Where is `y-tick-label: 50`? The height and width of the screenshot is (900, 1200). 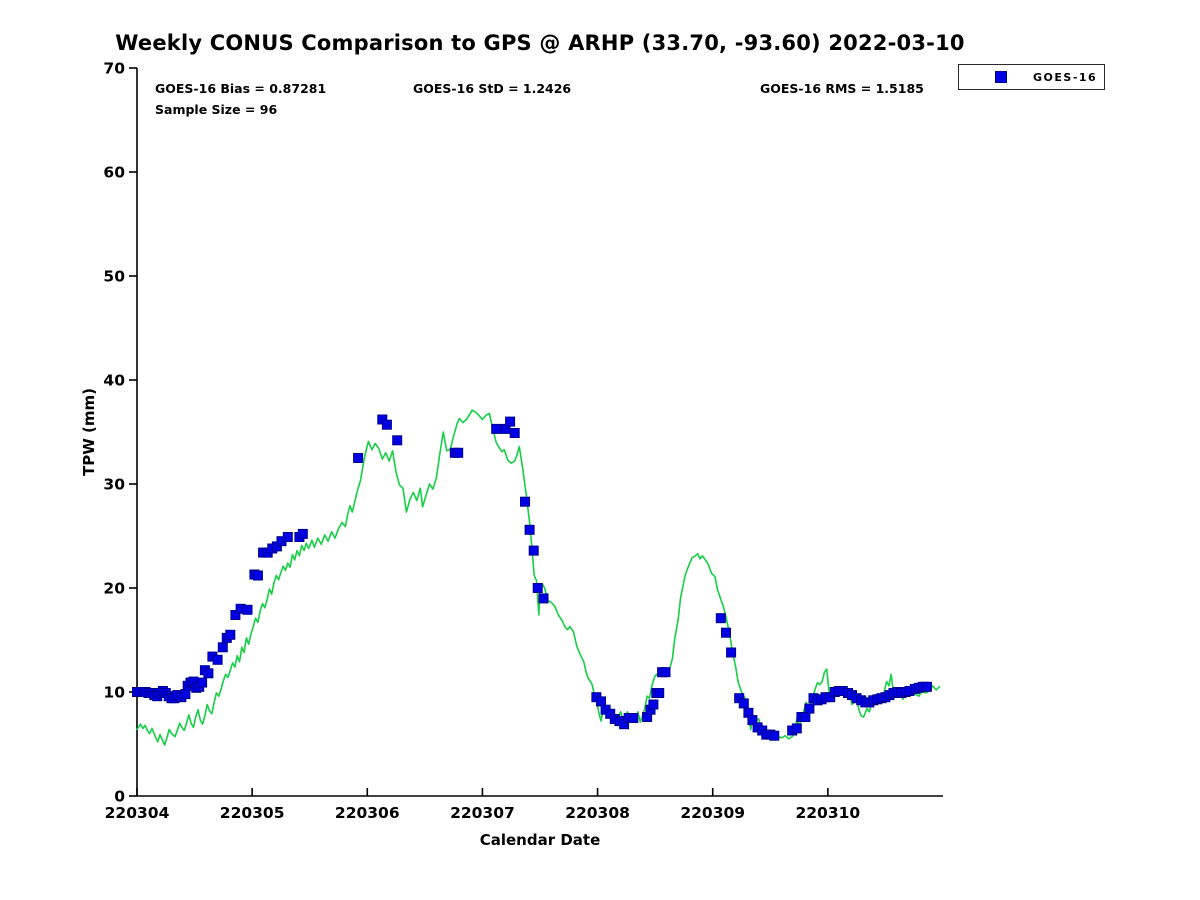 y-tick-label: 50 is located at coordinates (114, 277).